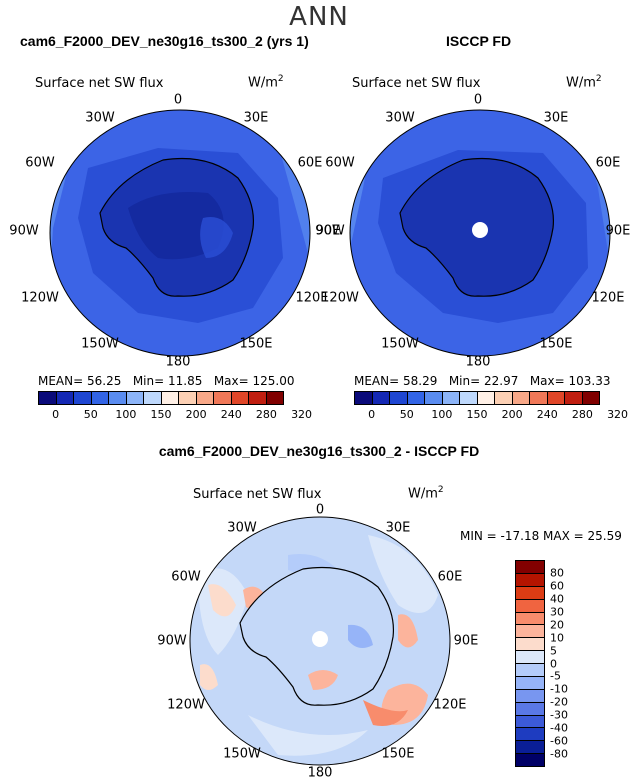 The height and width of the screenshot is (781, 638). Describe the element at coordinates (580, 662) in the screenshot. I see `panel-3-colorbar-ticks: 80 60 40 30 20 10 5 0 -5 -10 -20 -30 -40 -60 -80` at that location.